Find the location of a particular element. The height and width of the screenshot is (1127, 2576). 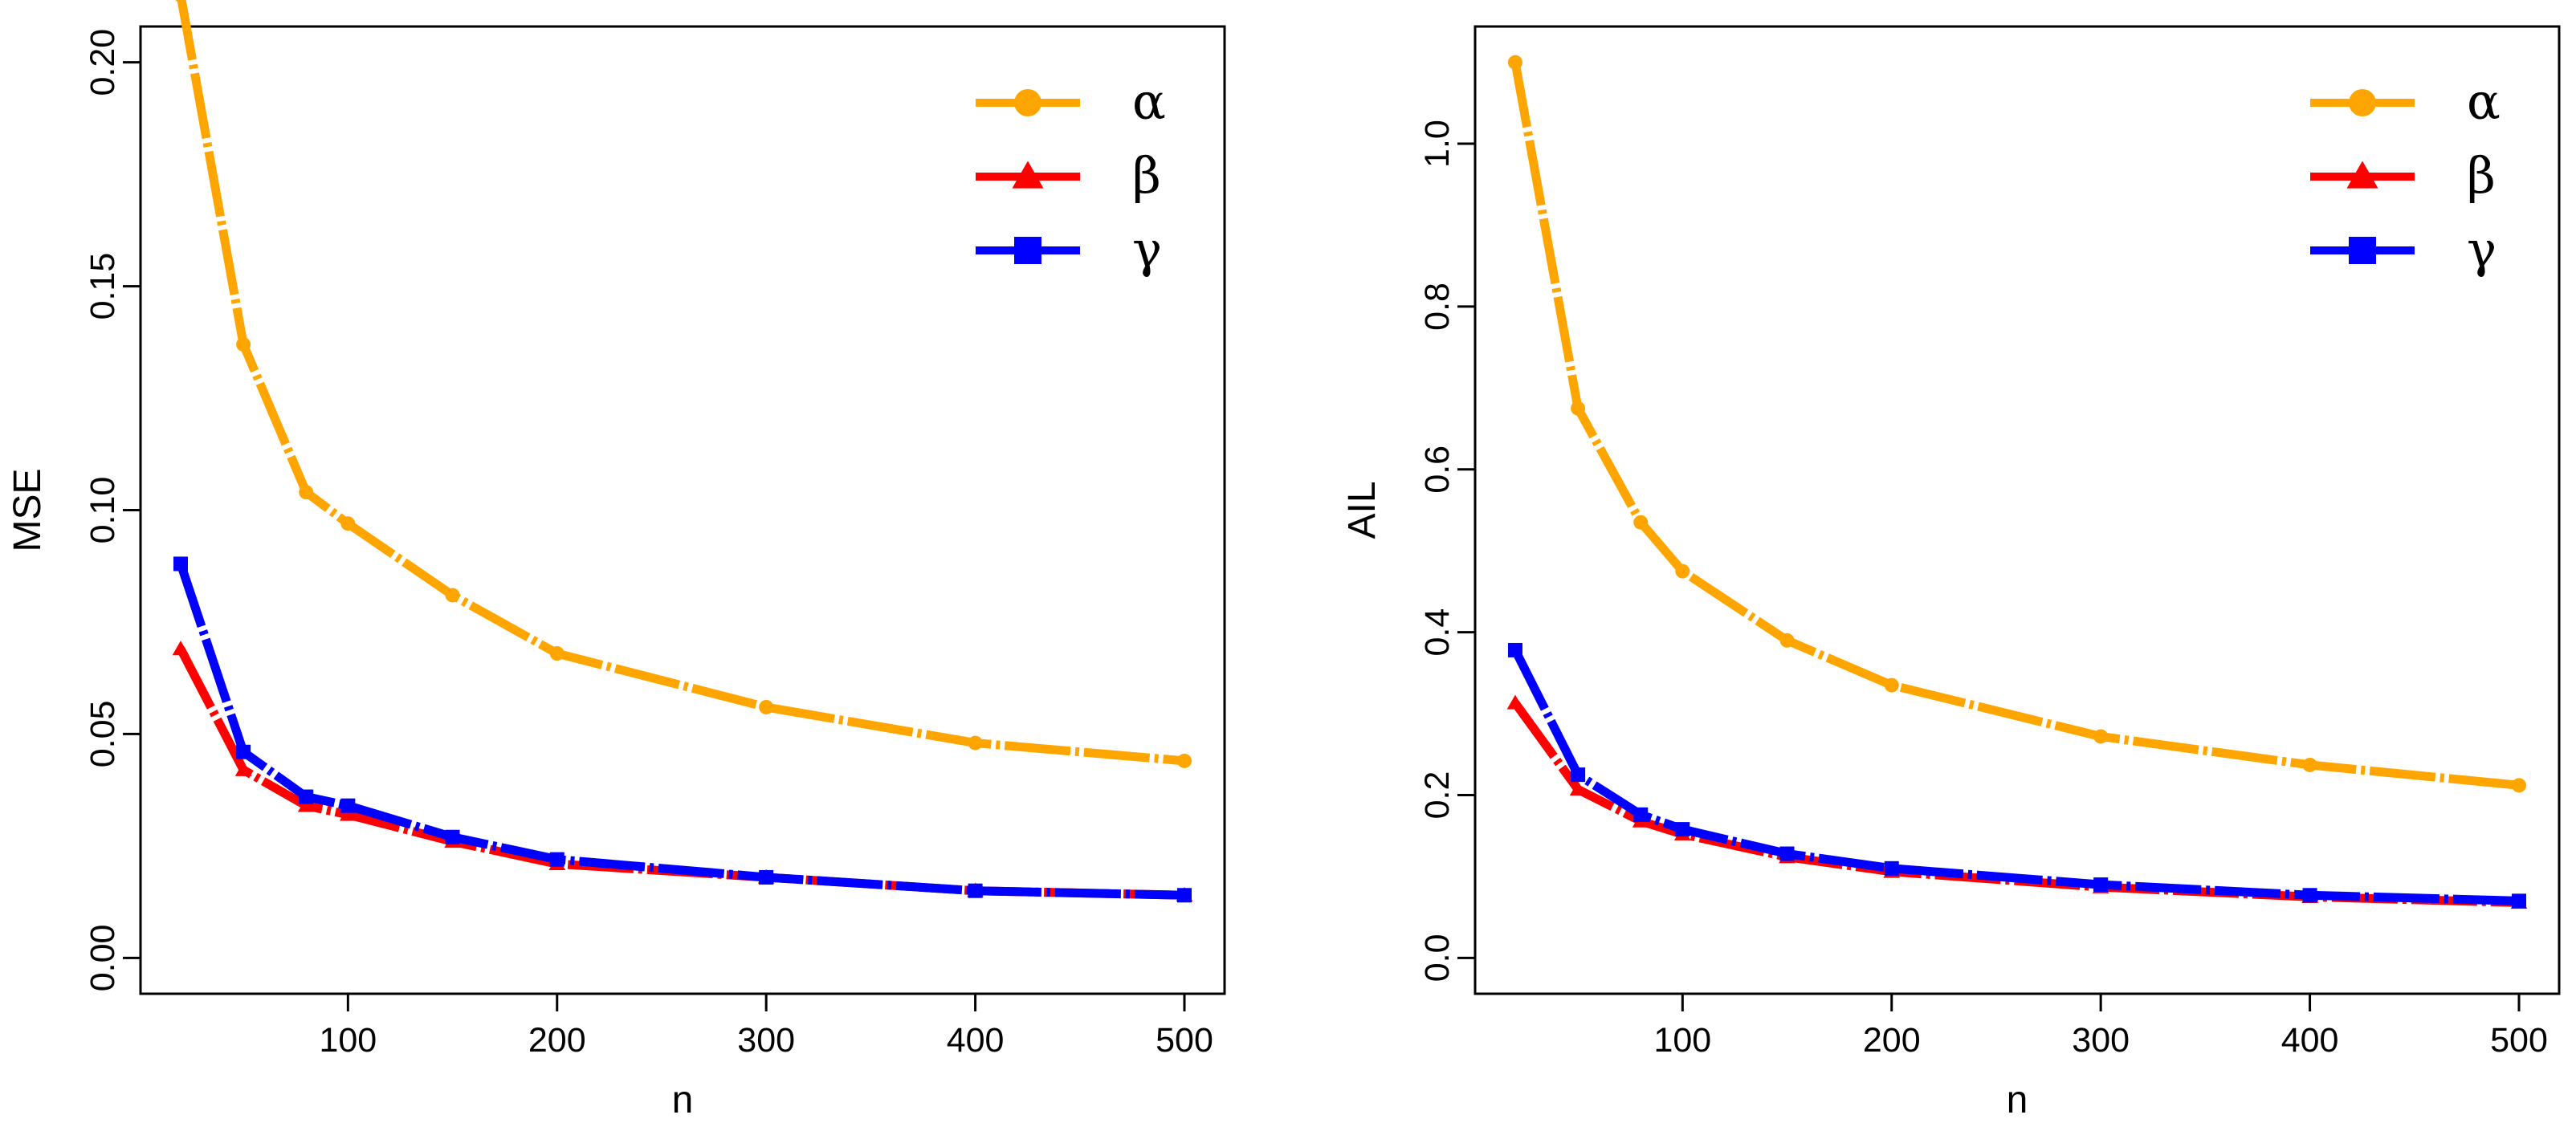

y-tick-label: 0.15 is located at coordinates (103, 286).